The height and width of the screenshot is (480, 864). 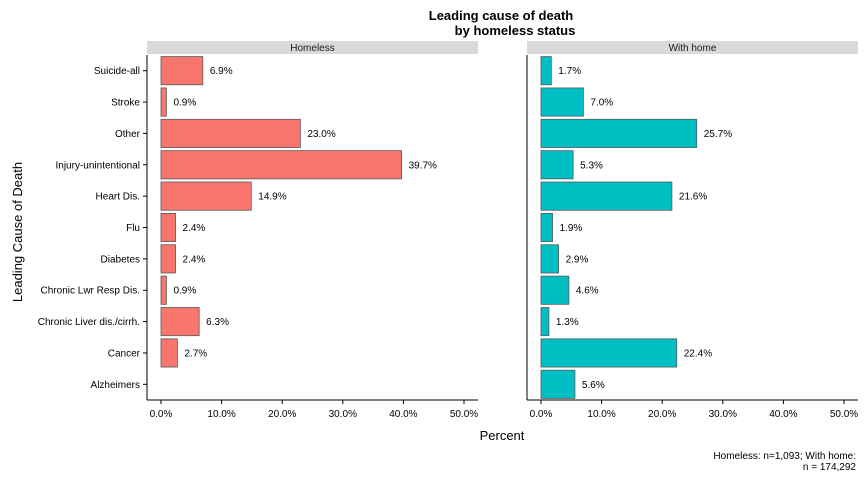 What do you see at coordinates (133, 228) in the screenshot?
I see `y-tick-label: Flu` at bounding box center [133, 228].